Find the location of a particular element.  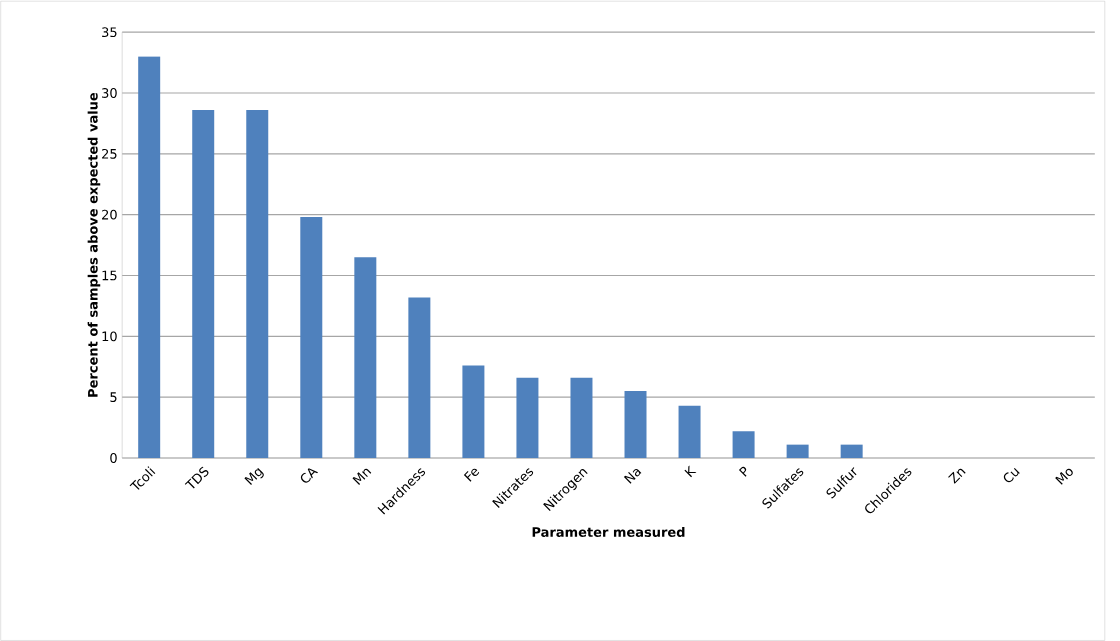

x-tick-label: CA is located at coordinates (309, 475).